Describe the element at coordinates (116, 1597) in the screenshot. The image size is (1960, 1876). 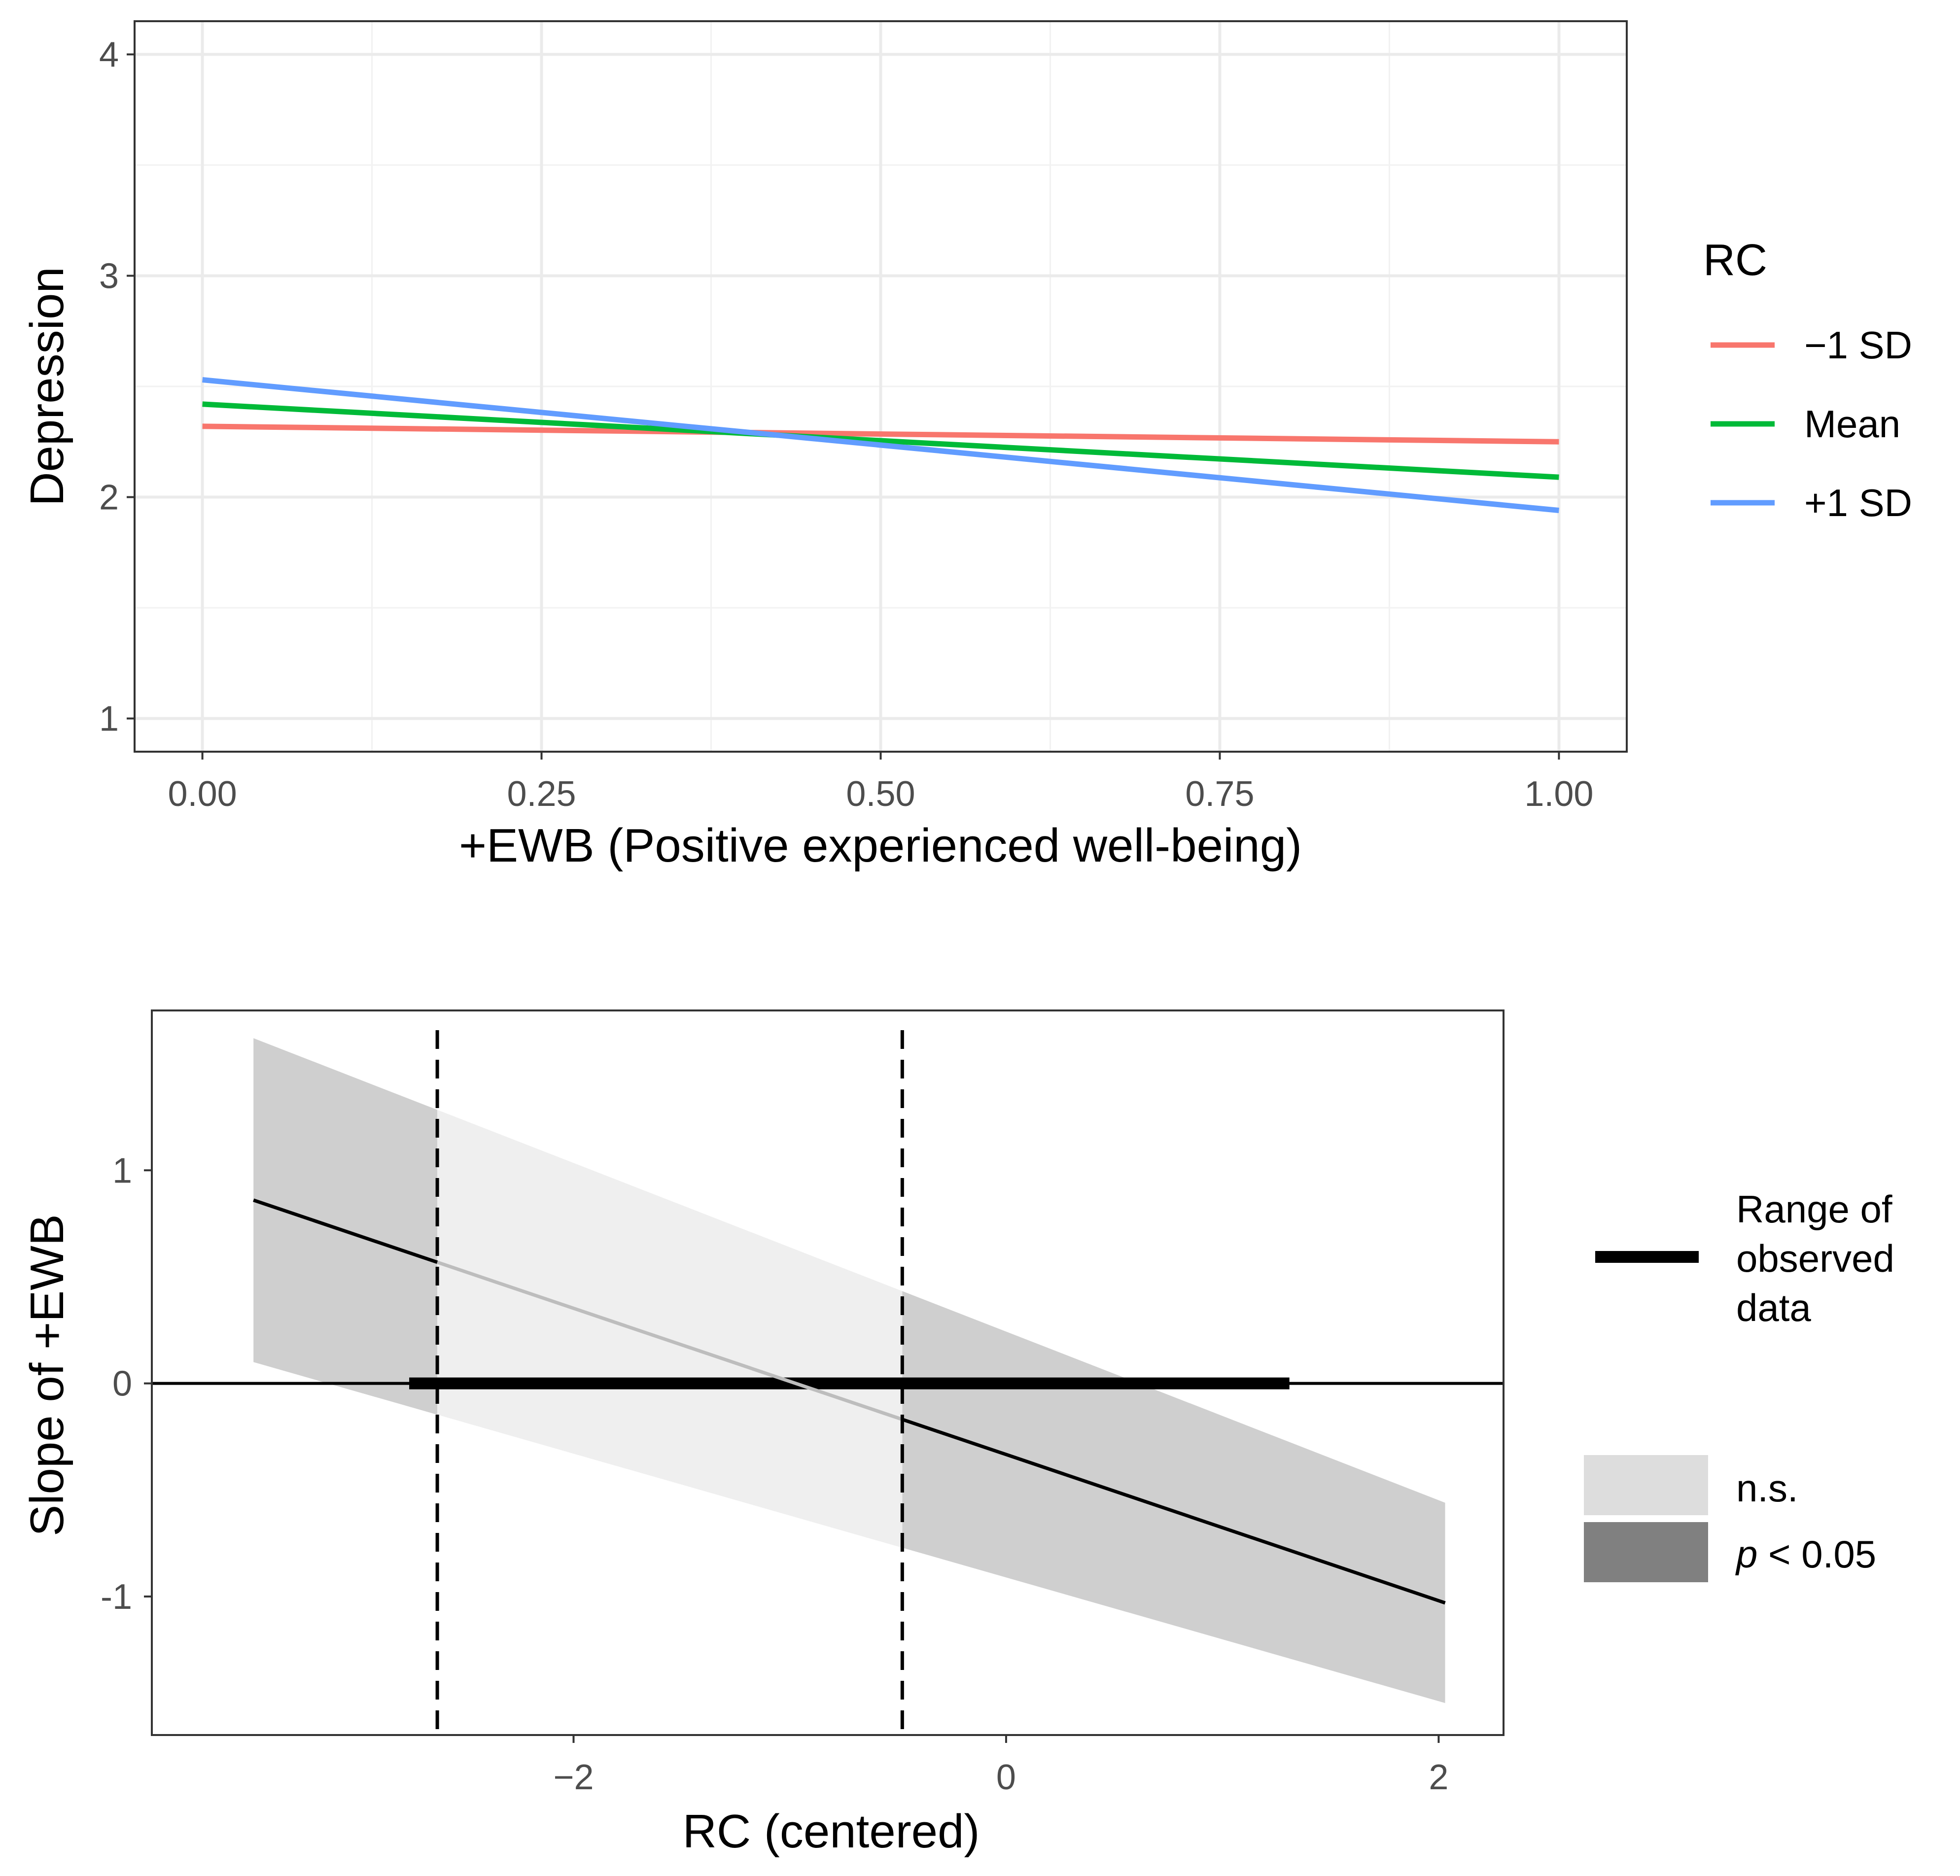
I see `bottom-y-tick-label: -1` at that location.